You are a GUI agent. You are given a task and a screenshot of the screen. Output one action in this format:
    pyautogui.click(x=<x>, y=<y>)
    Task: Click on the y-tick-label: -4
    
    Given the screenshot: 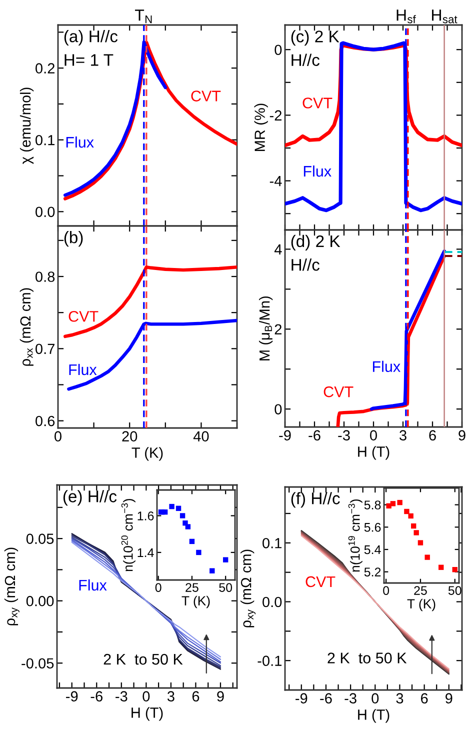 What is the action you would take?
    pyautogui.click(x=276, y=181)
    